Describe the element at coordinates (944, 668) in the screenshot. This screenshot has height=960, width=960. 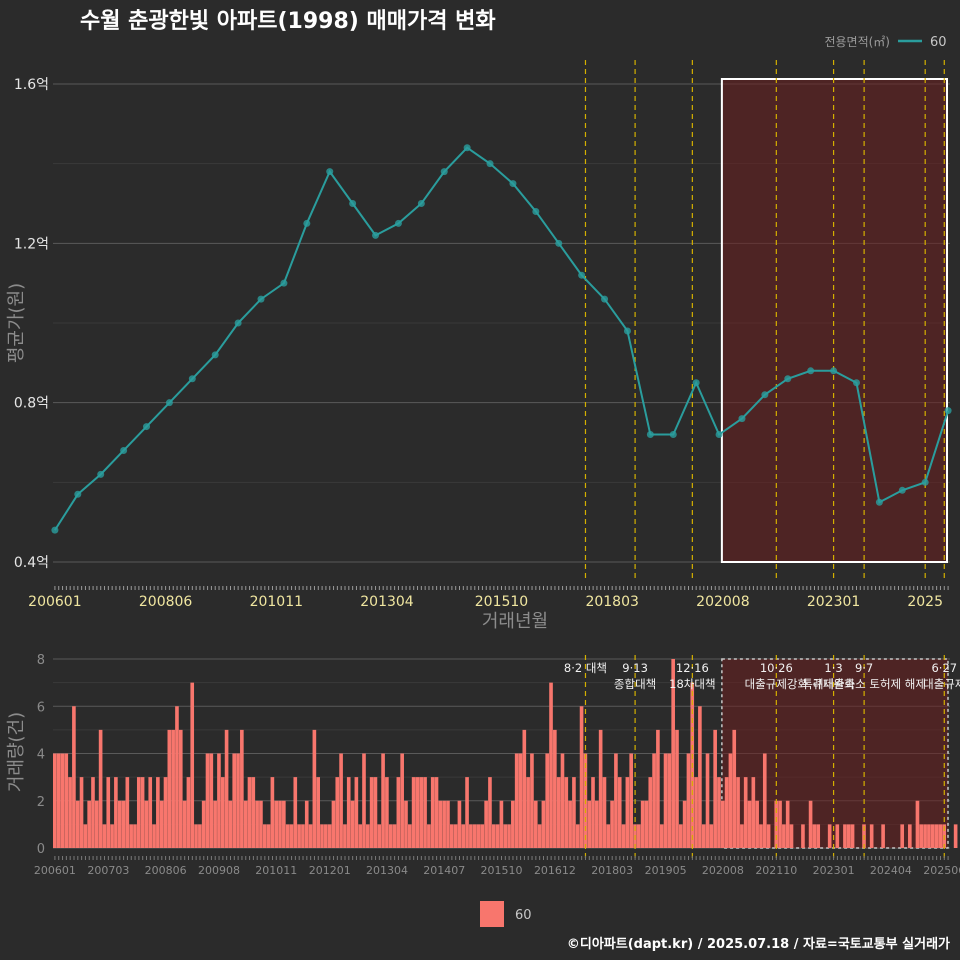
I see `policy-annotation: 6·27` at that location.